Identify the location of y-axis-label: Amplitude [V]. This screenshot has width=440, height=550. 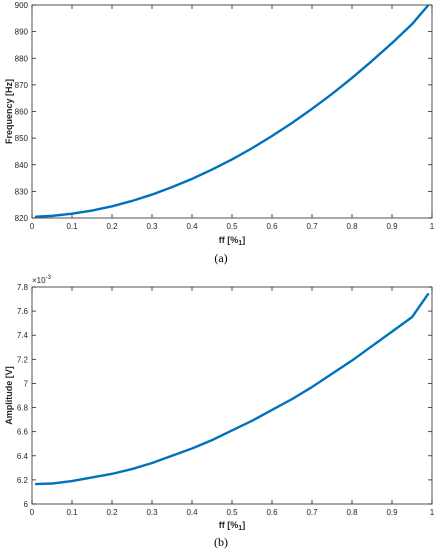
(9, 395).